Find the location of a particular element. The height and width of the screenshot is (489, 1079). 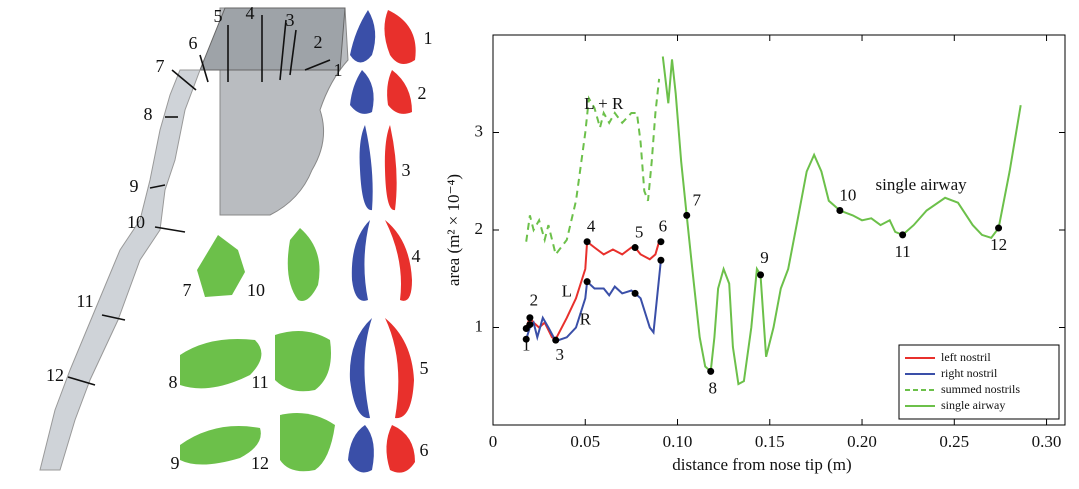

section-label: 7 is located at coordinates (160, 66).